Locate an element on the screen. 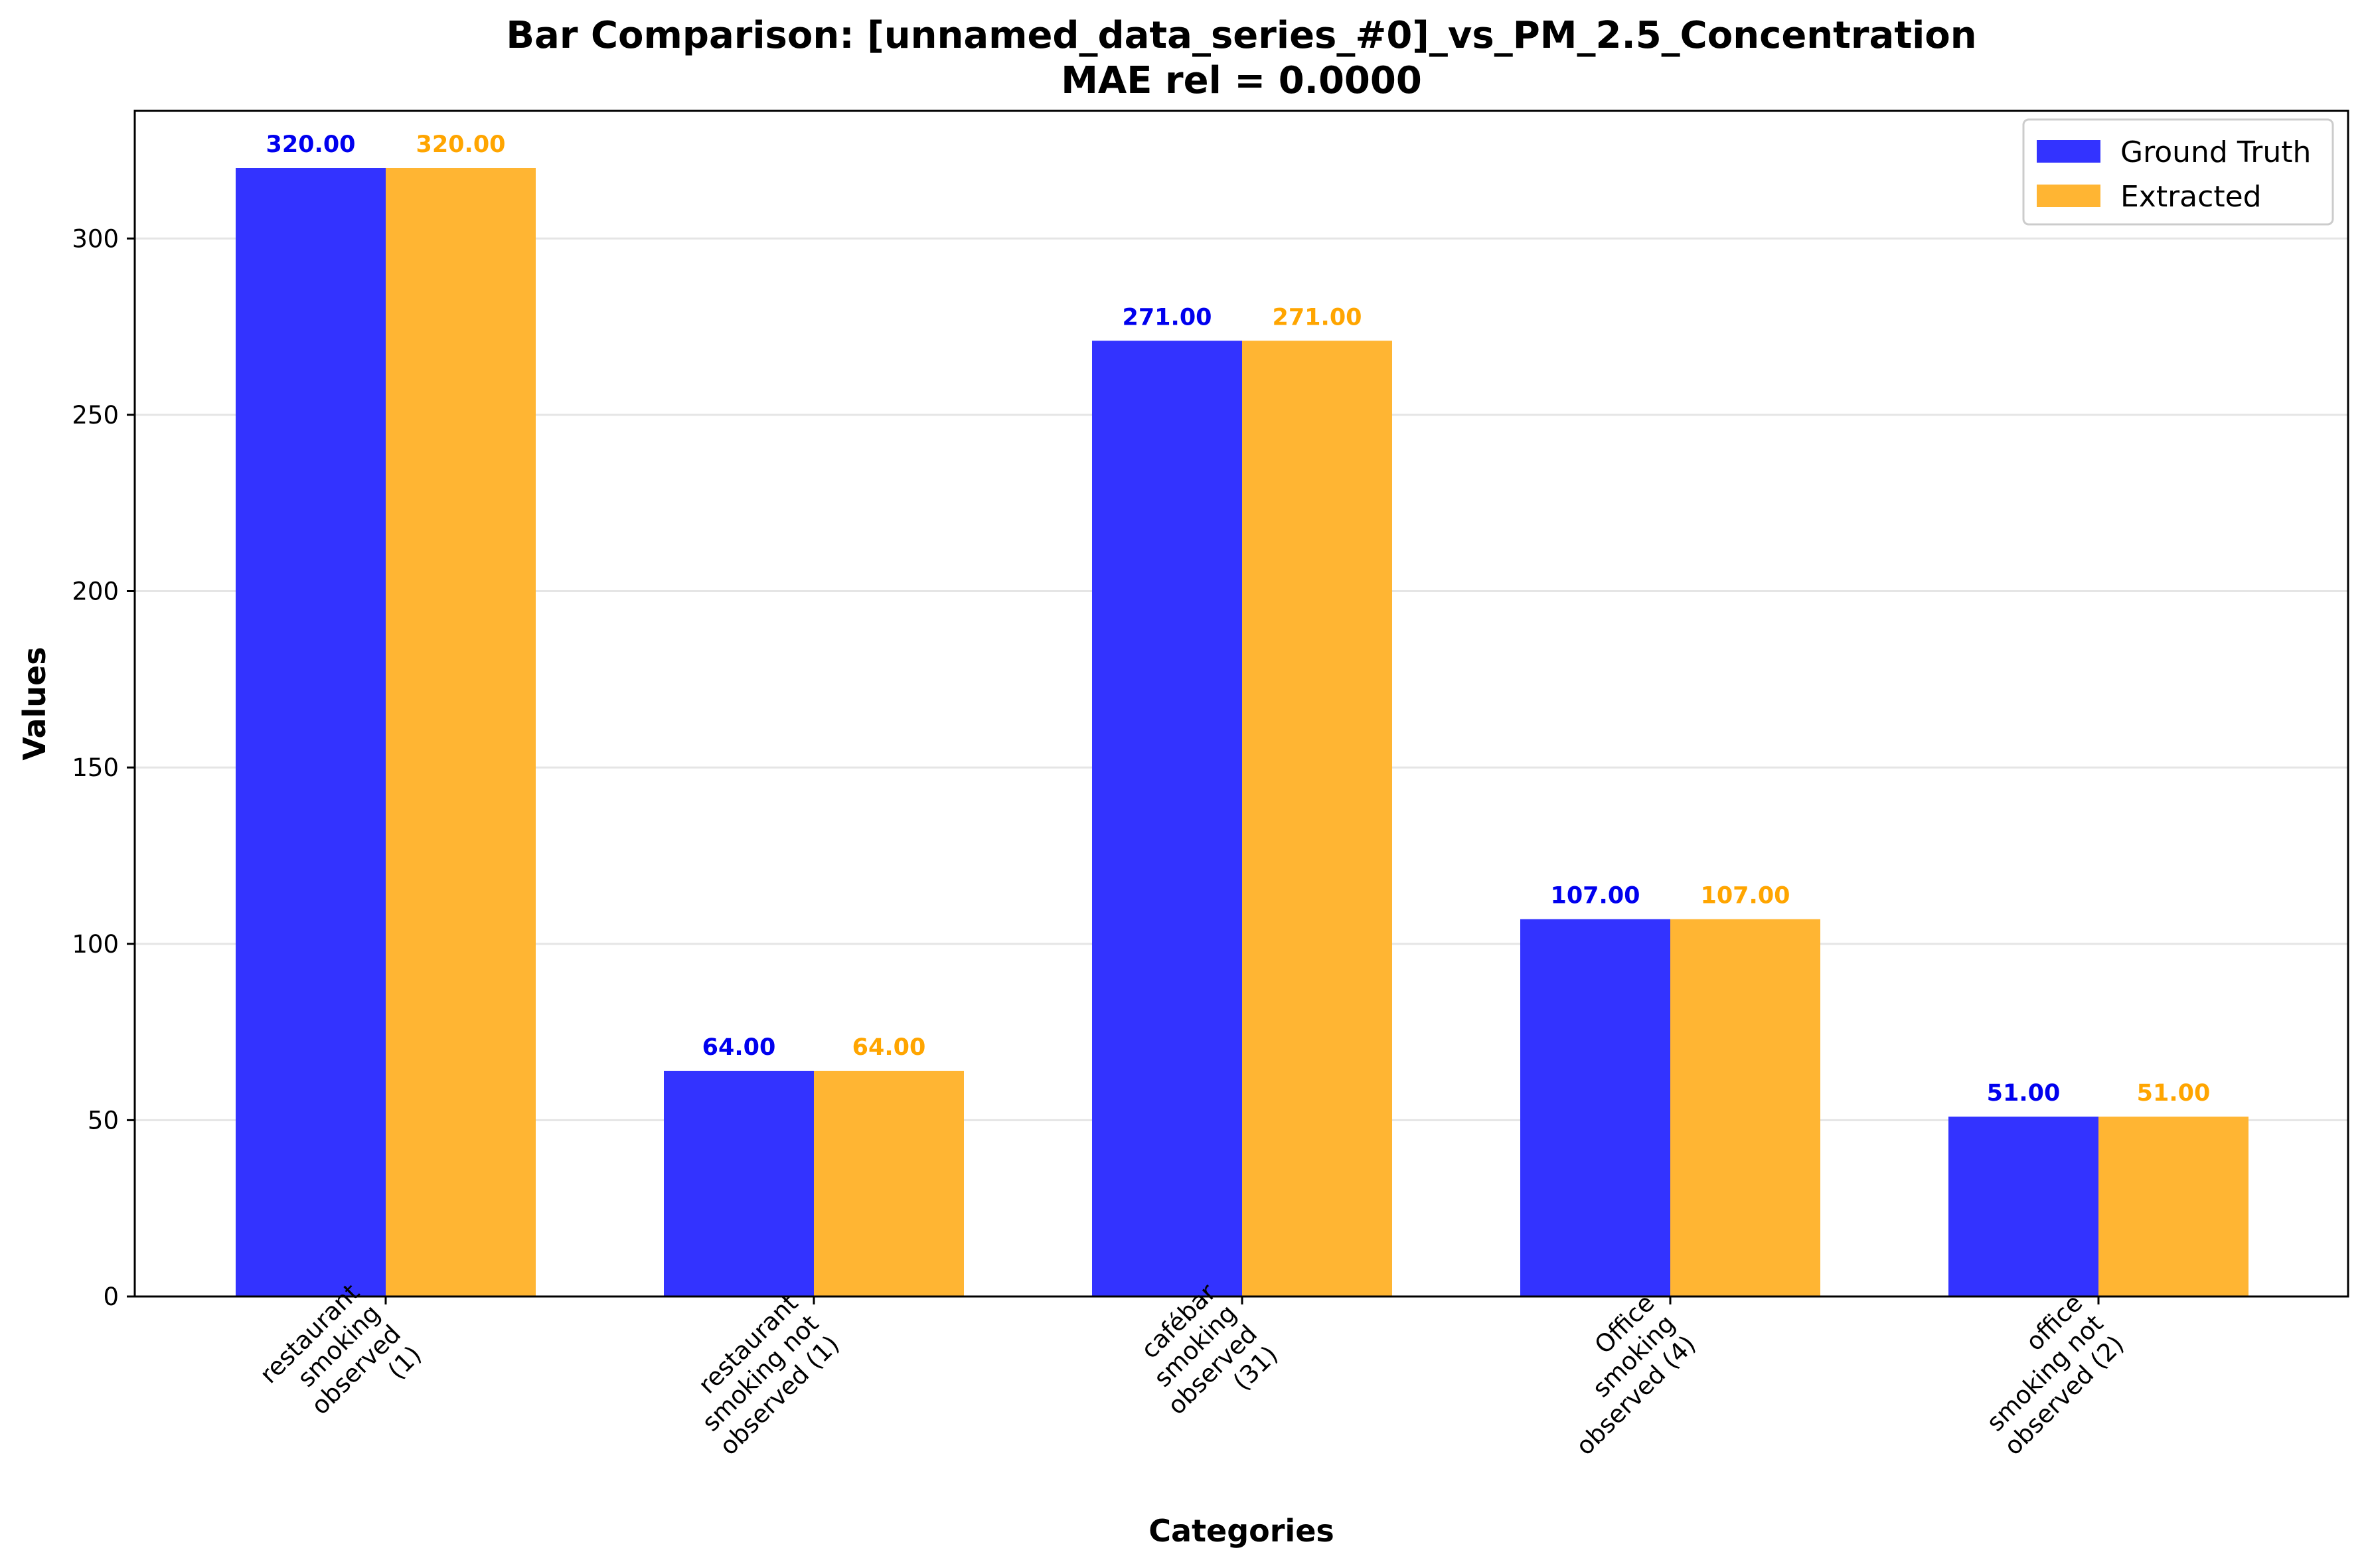 The width and height of the screenshot is (2366, 1568). y-axis-ticks: 0 50 100 150 200 250 300 is located at coordinates (104, 768).